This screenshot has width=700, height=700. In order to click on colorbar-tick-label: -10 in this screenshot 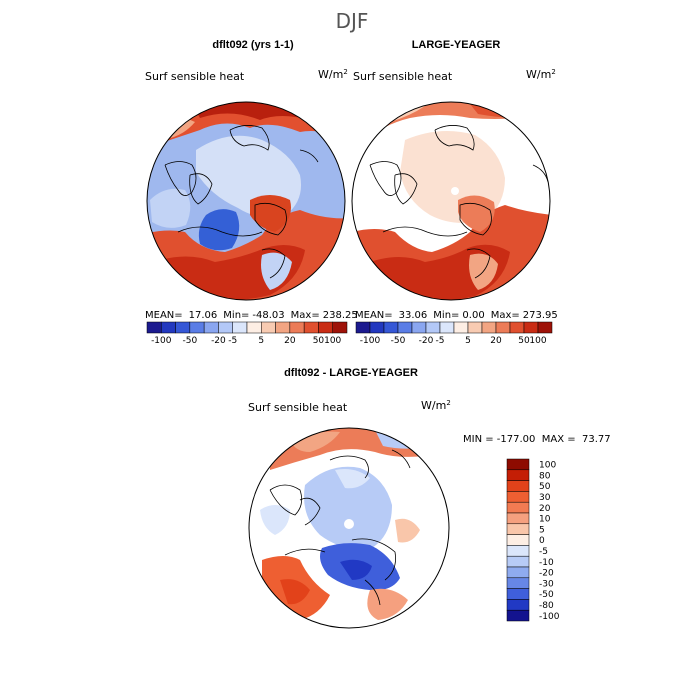, I will do `click(546, 563)`.